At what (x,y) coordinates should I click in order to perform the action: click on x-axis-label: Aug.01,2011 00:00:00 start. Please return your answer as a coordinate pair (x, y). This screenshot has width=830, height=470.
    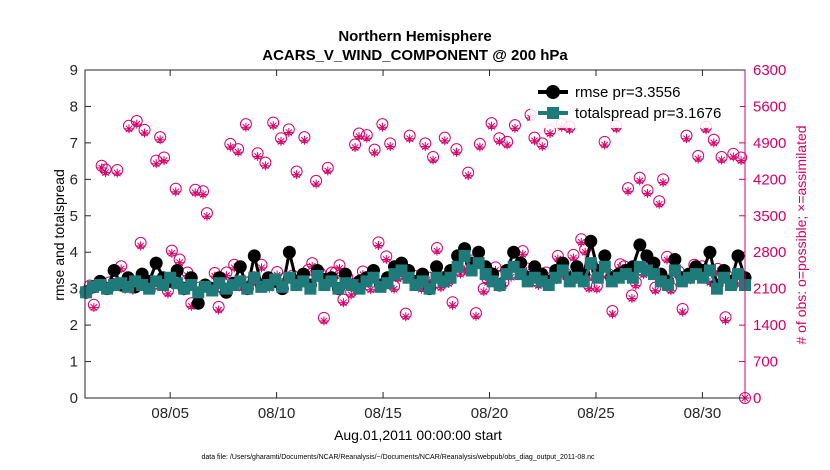
    Looking at the image, I should click on (418, 435).